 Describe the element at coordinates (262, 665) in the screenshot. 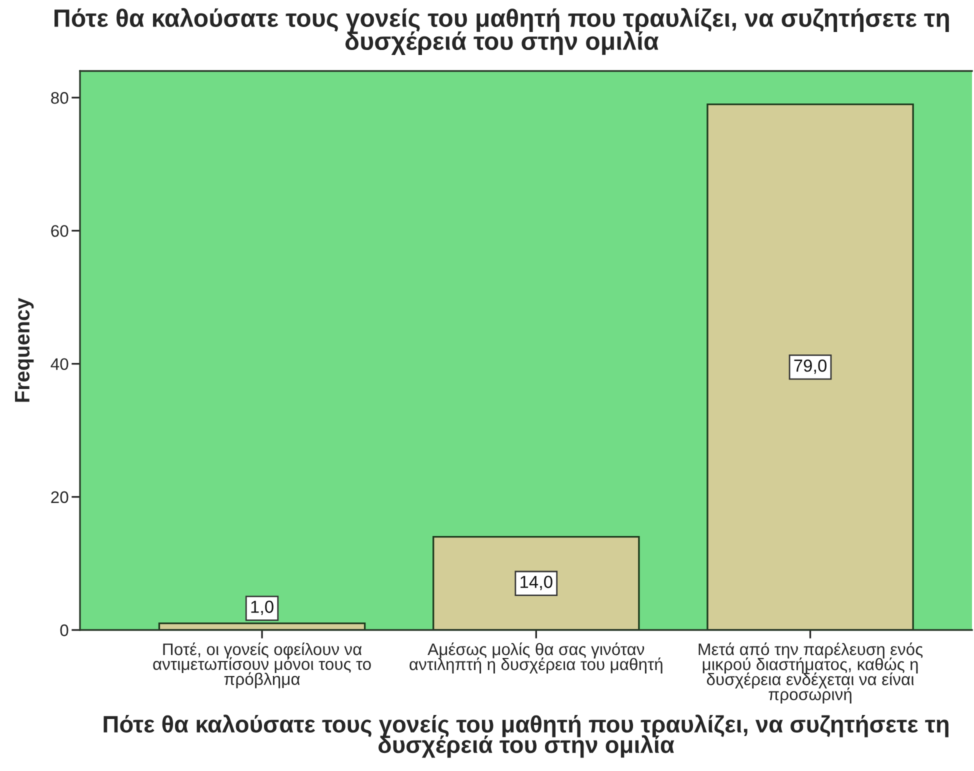

I see `x-tick-label: Ποτέ, οι γονείς οφείλουν να αντιμετωπίσουν μόνοι τους το πρόβλημα` at that location.